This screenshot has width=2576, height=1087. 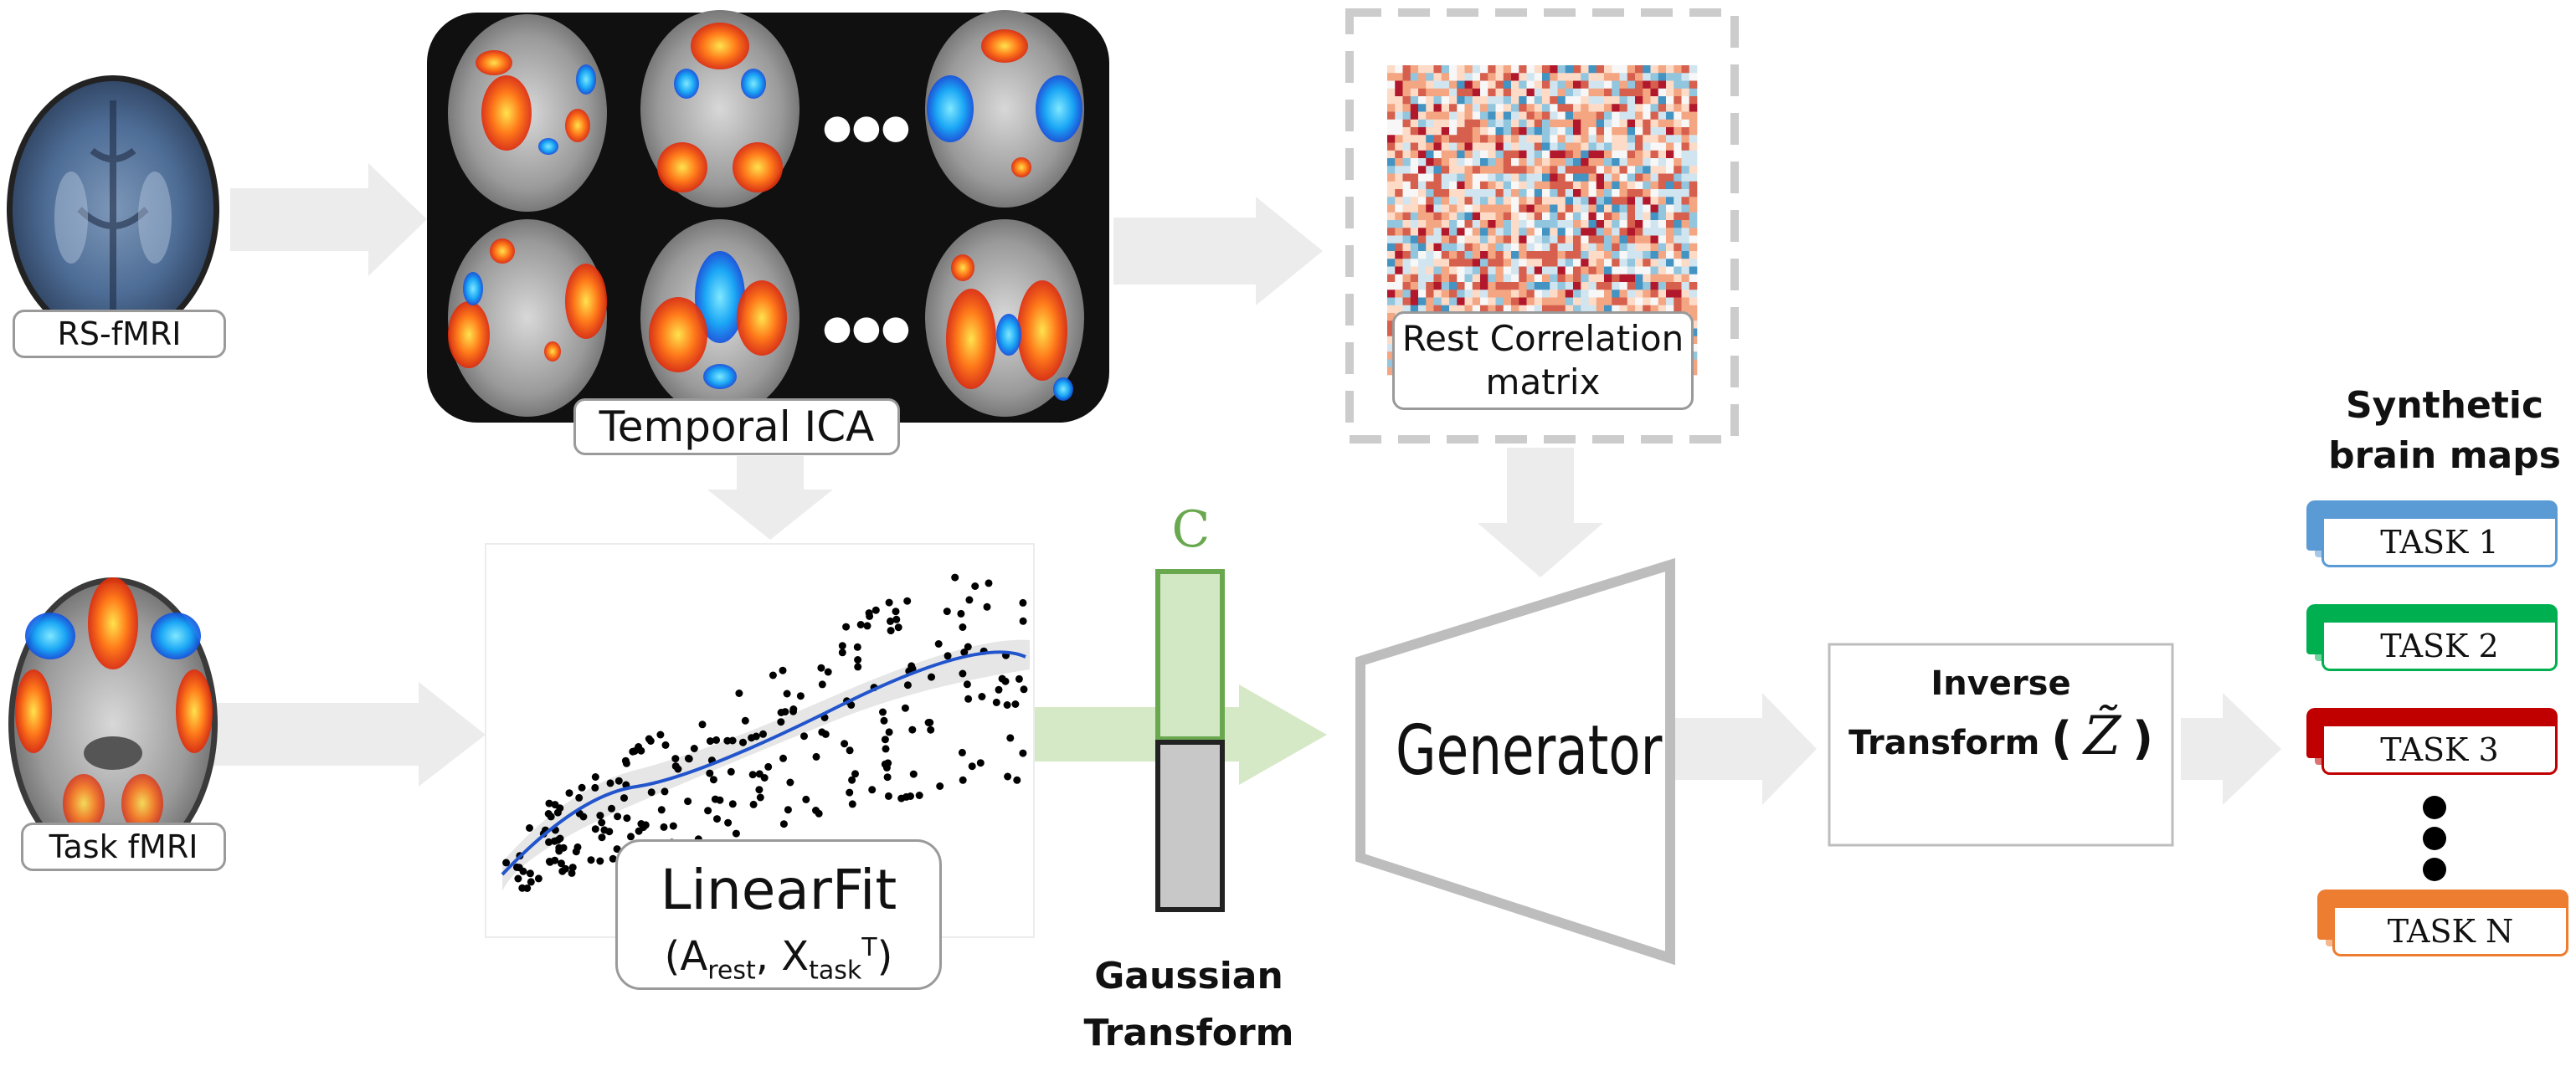 I want to click on generator-block, so click(x=1515, y=762).